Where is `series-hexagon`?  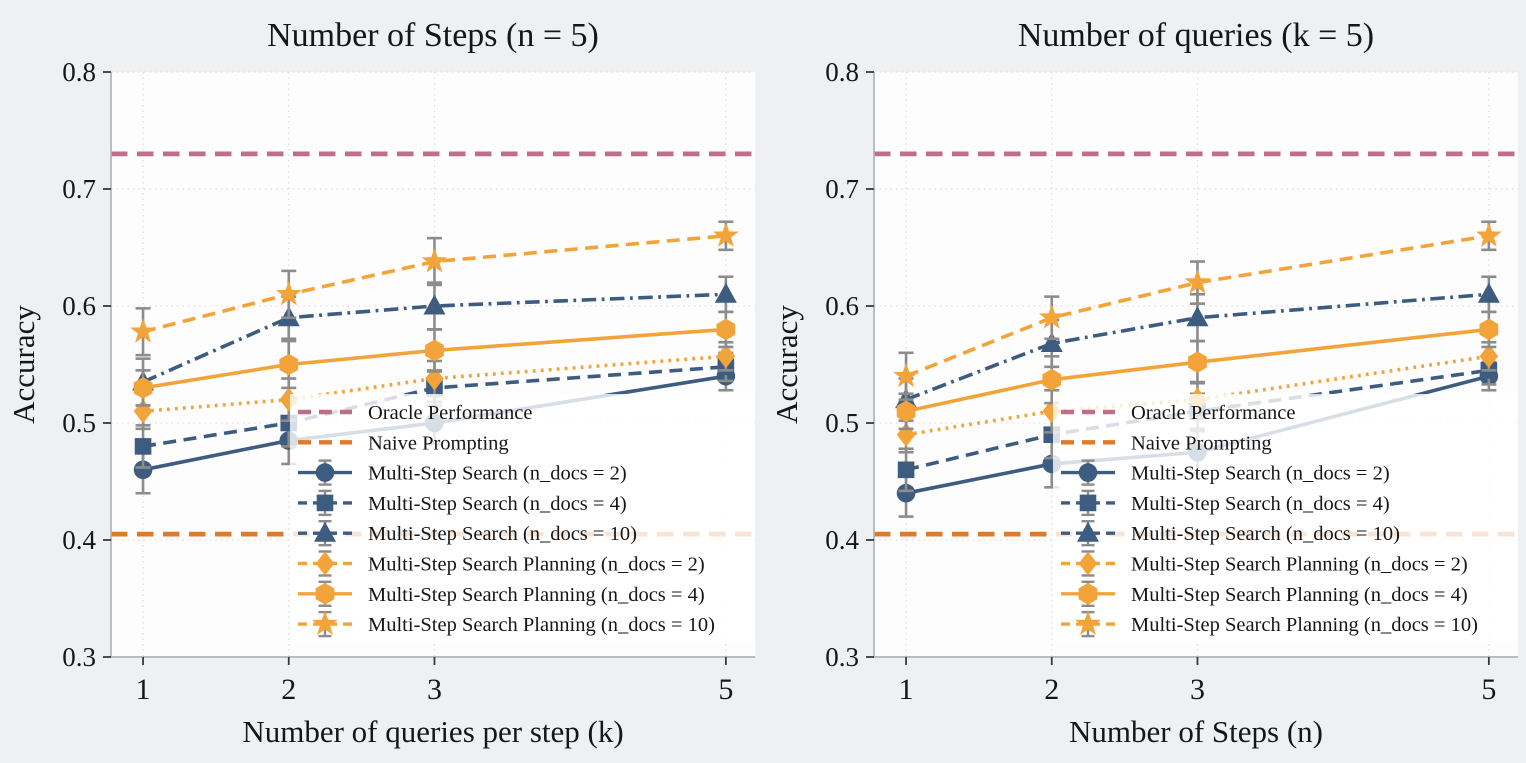
series-hexagon is located at coordinates (1197, 370).